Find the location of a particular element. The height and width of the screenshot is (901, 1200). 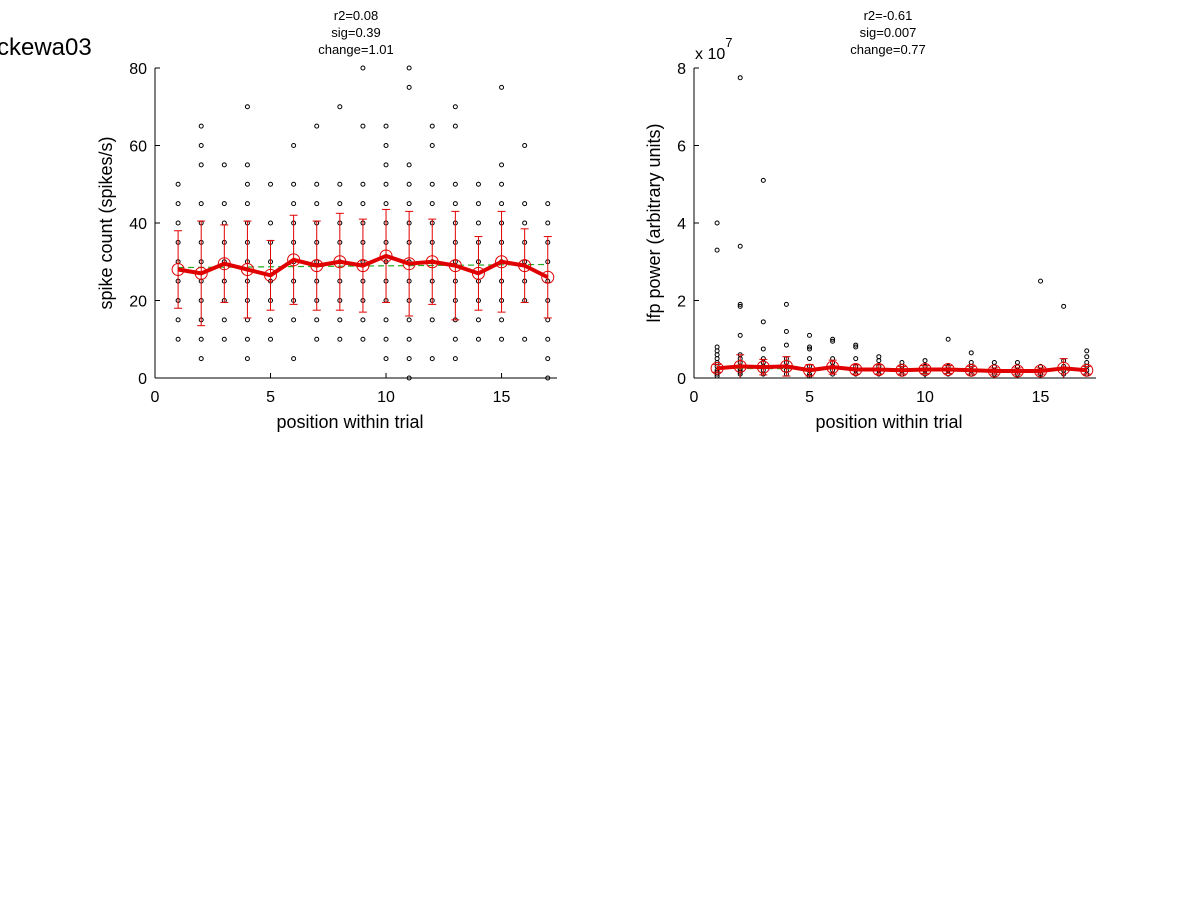

y-tick-label: 60 is located at coordinates (138, 147).